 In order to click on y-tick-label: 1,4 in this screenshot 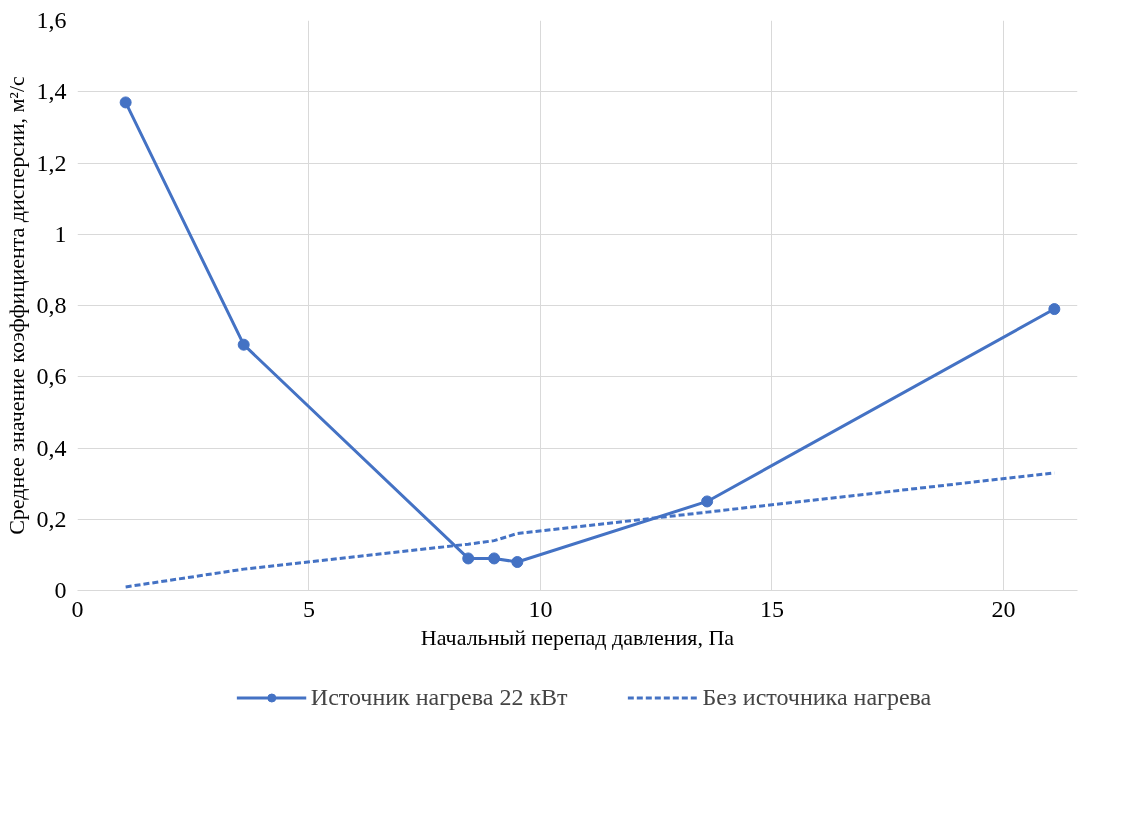, I will do `click(51, 91)`.